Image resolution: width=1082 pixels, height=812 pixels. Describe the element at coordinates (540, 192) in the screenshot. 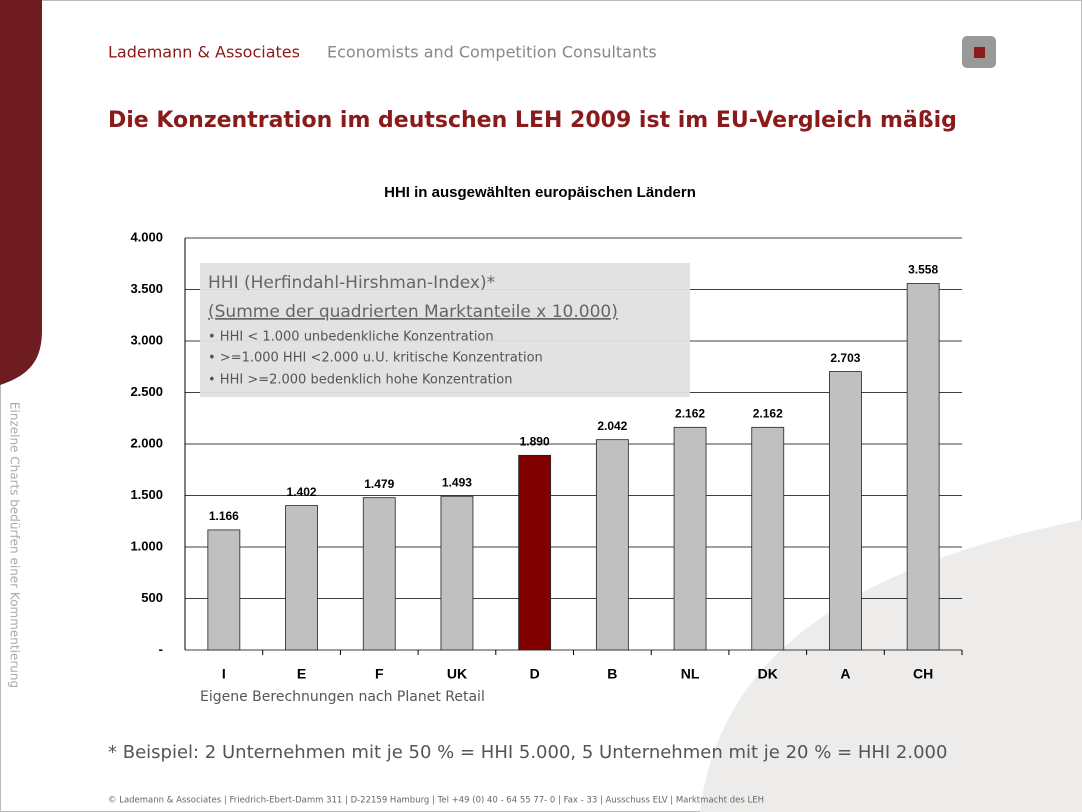

I see `chart-title: HHI in ausgewählten europäischen Ländern` at that location.